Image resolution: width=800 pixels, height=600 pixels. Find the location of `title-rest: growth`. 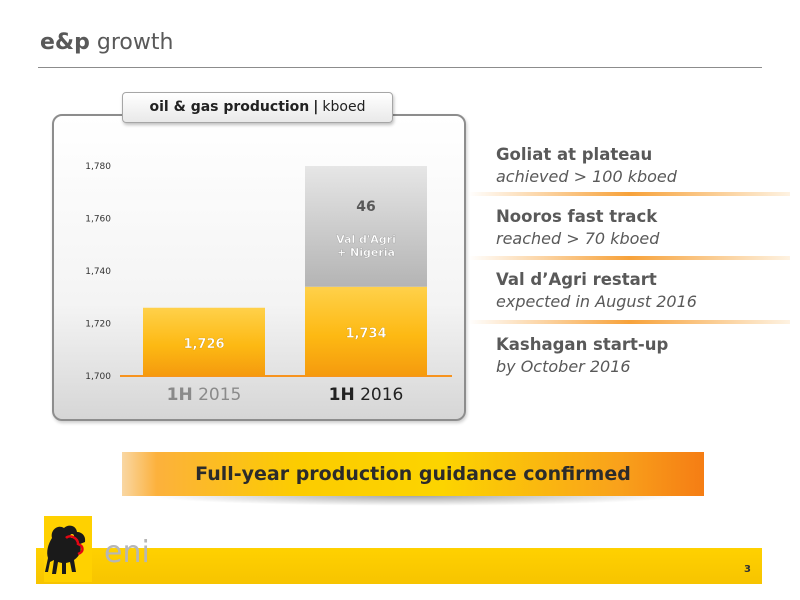

title-rest: growth is located at coordinates (131, 42).